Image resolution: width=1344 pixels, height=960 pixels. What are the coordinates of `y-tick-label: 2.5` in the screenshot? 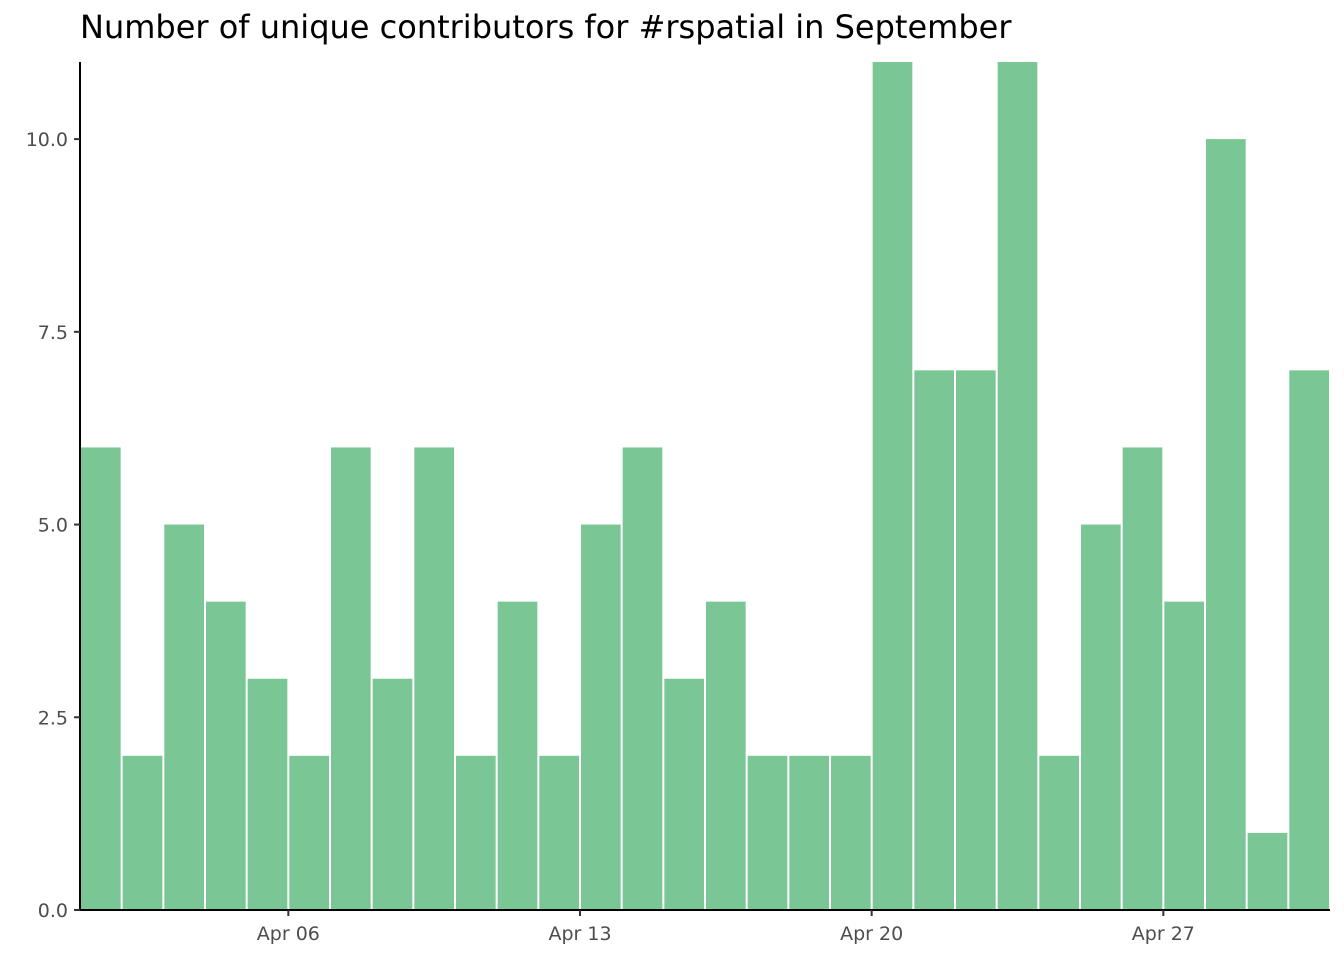 It's located at (53, 718).